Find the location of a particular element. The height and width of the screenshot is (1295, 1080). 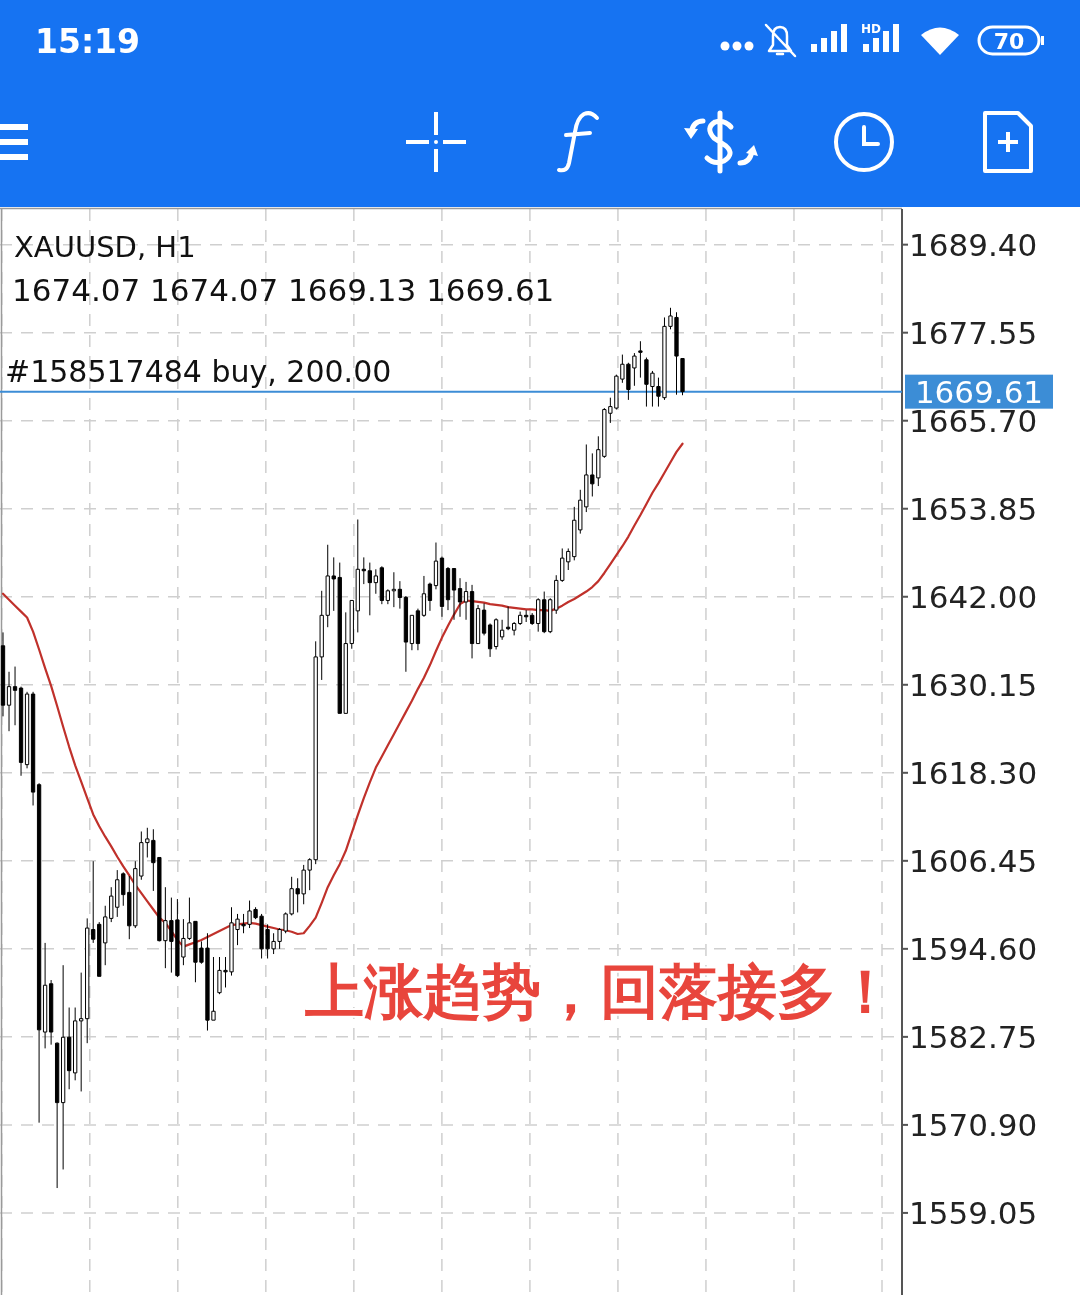

y-tick-label: 1689.40 is located at coordinates (973, 244).